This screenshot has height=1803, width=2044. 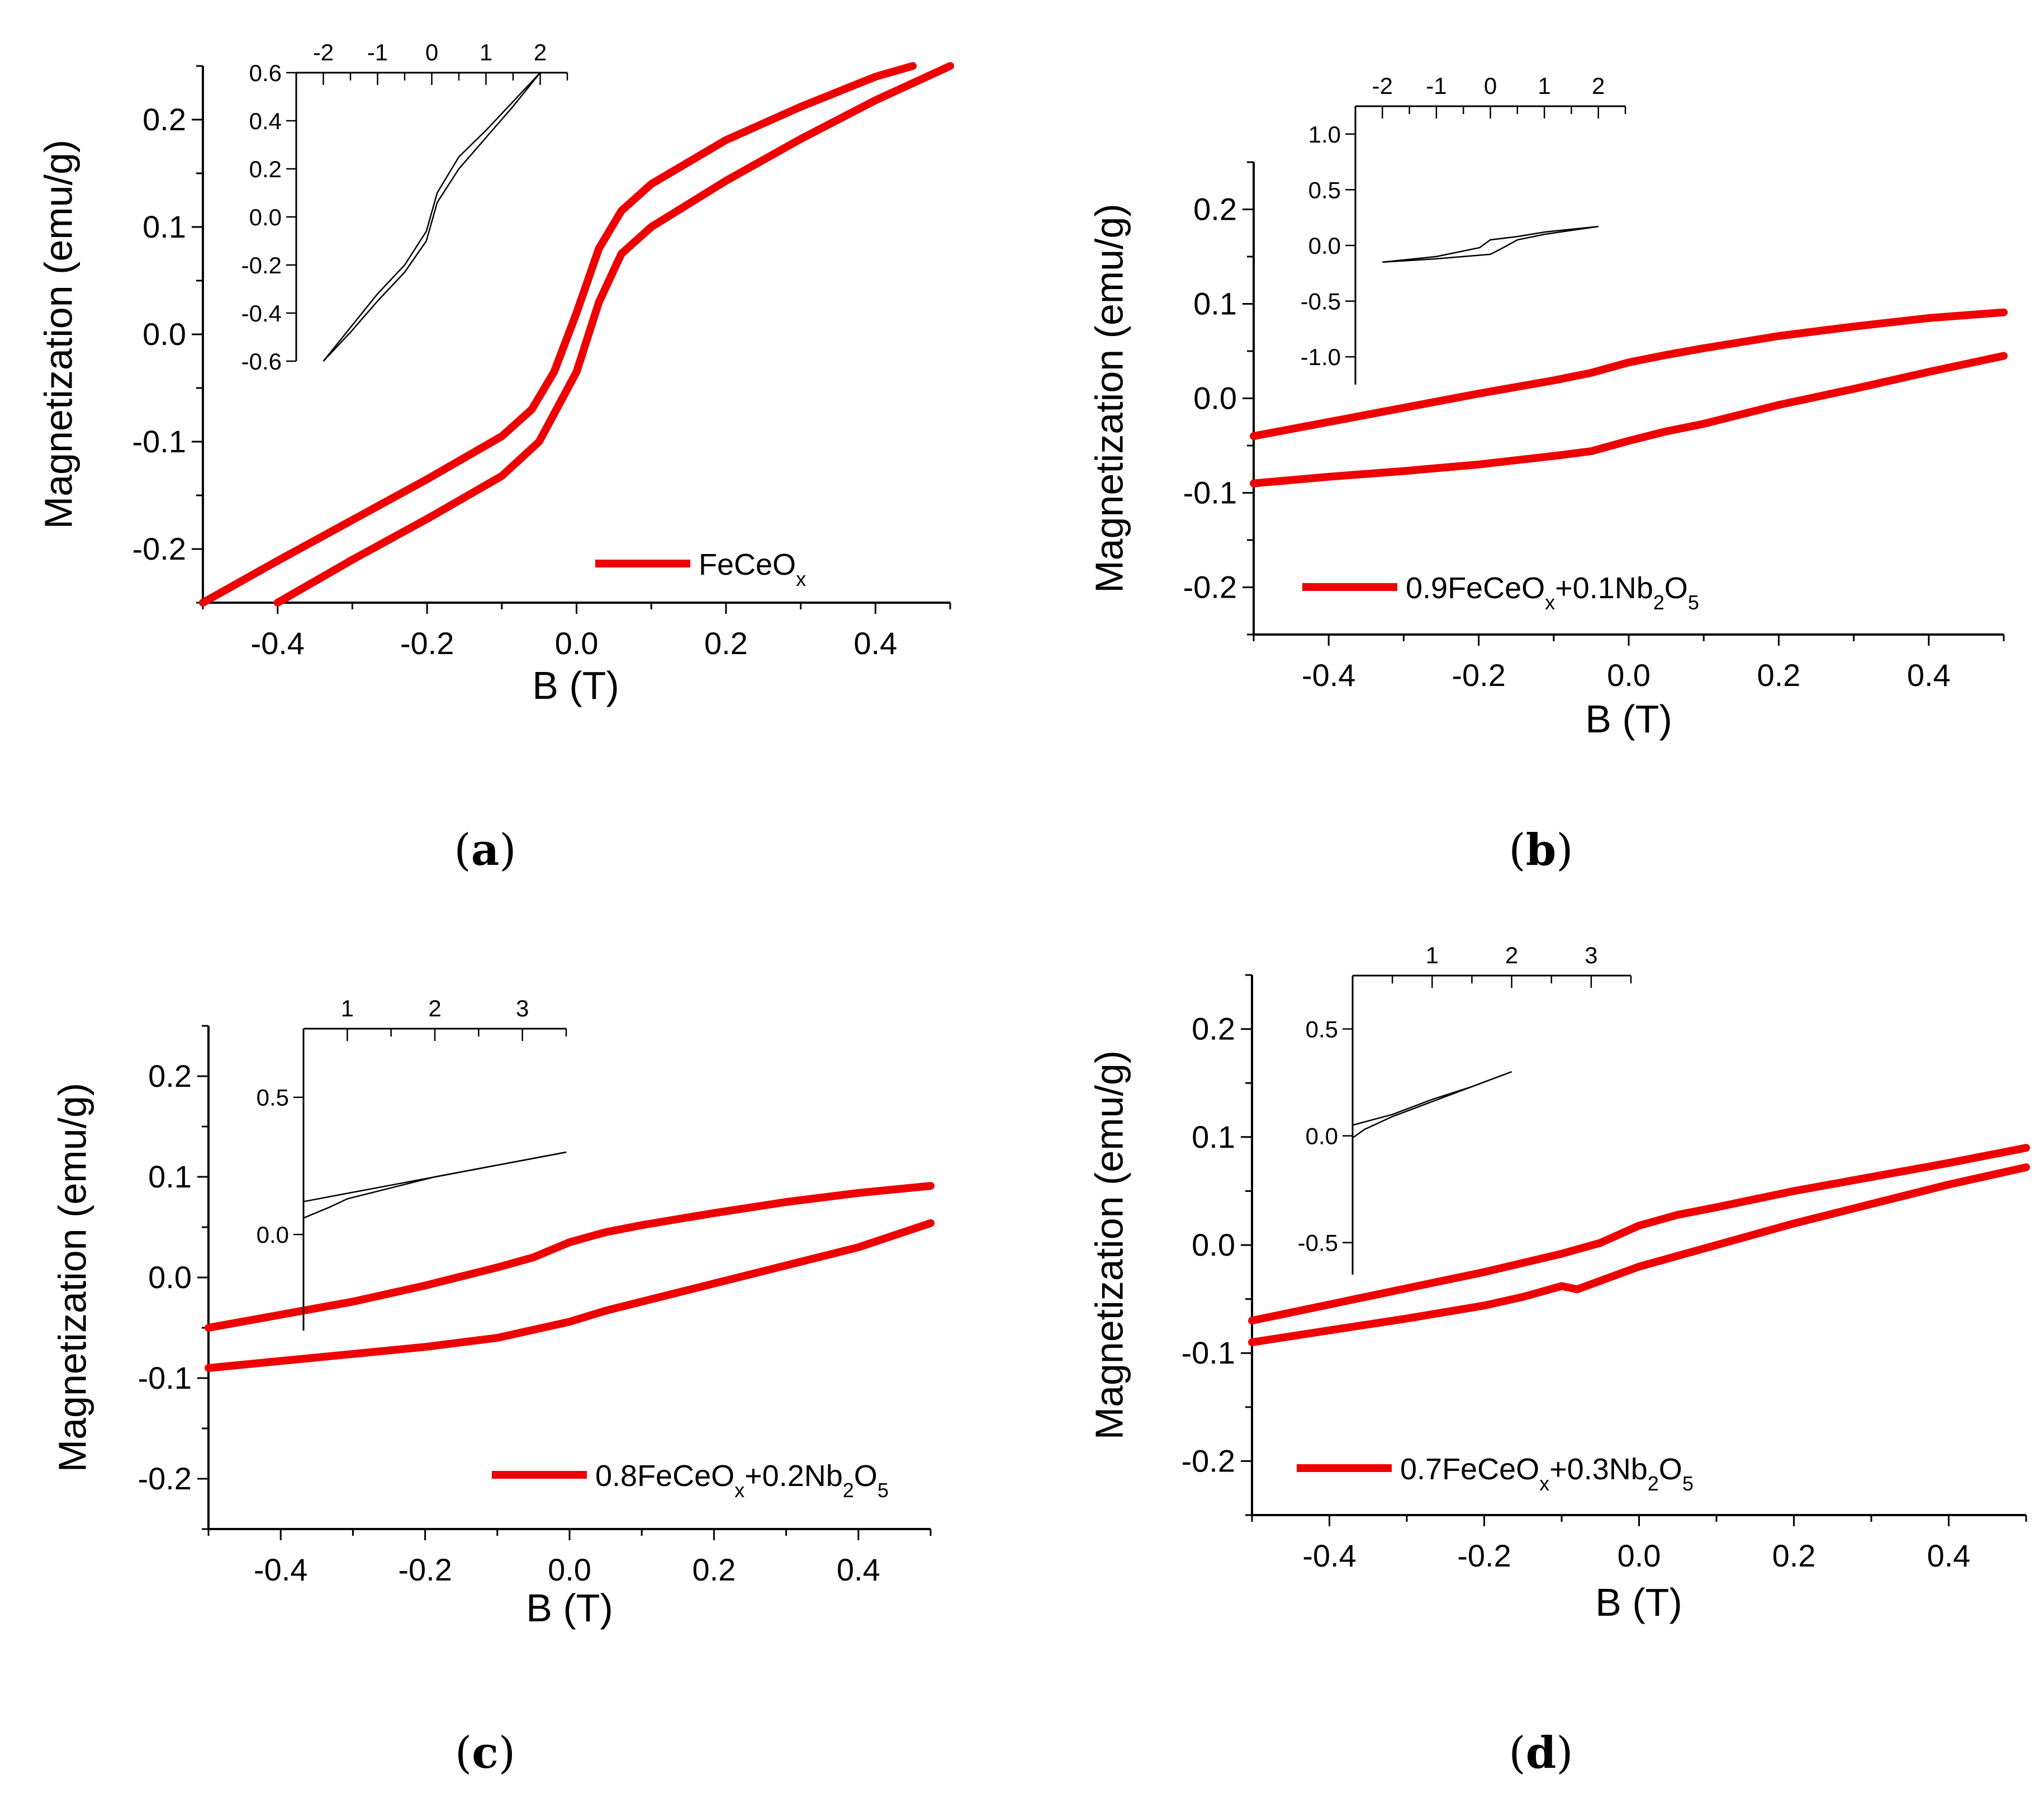 What do you see at coordinates (1547, 1473) in the screenshot?
I see `legend-label: 0.7FeCeOx+0.3Nb2O5` at bounding box center [1547, 1473].